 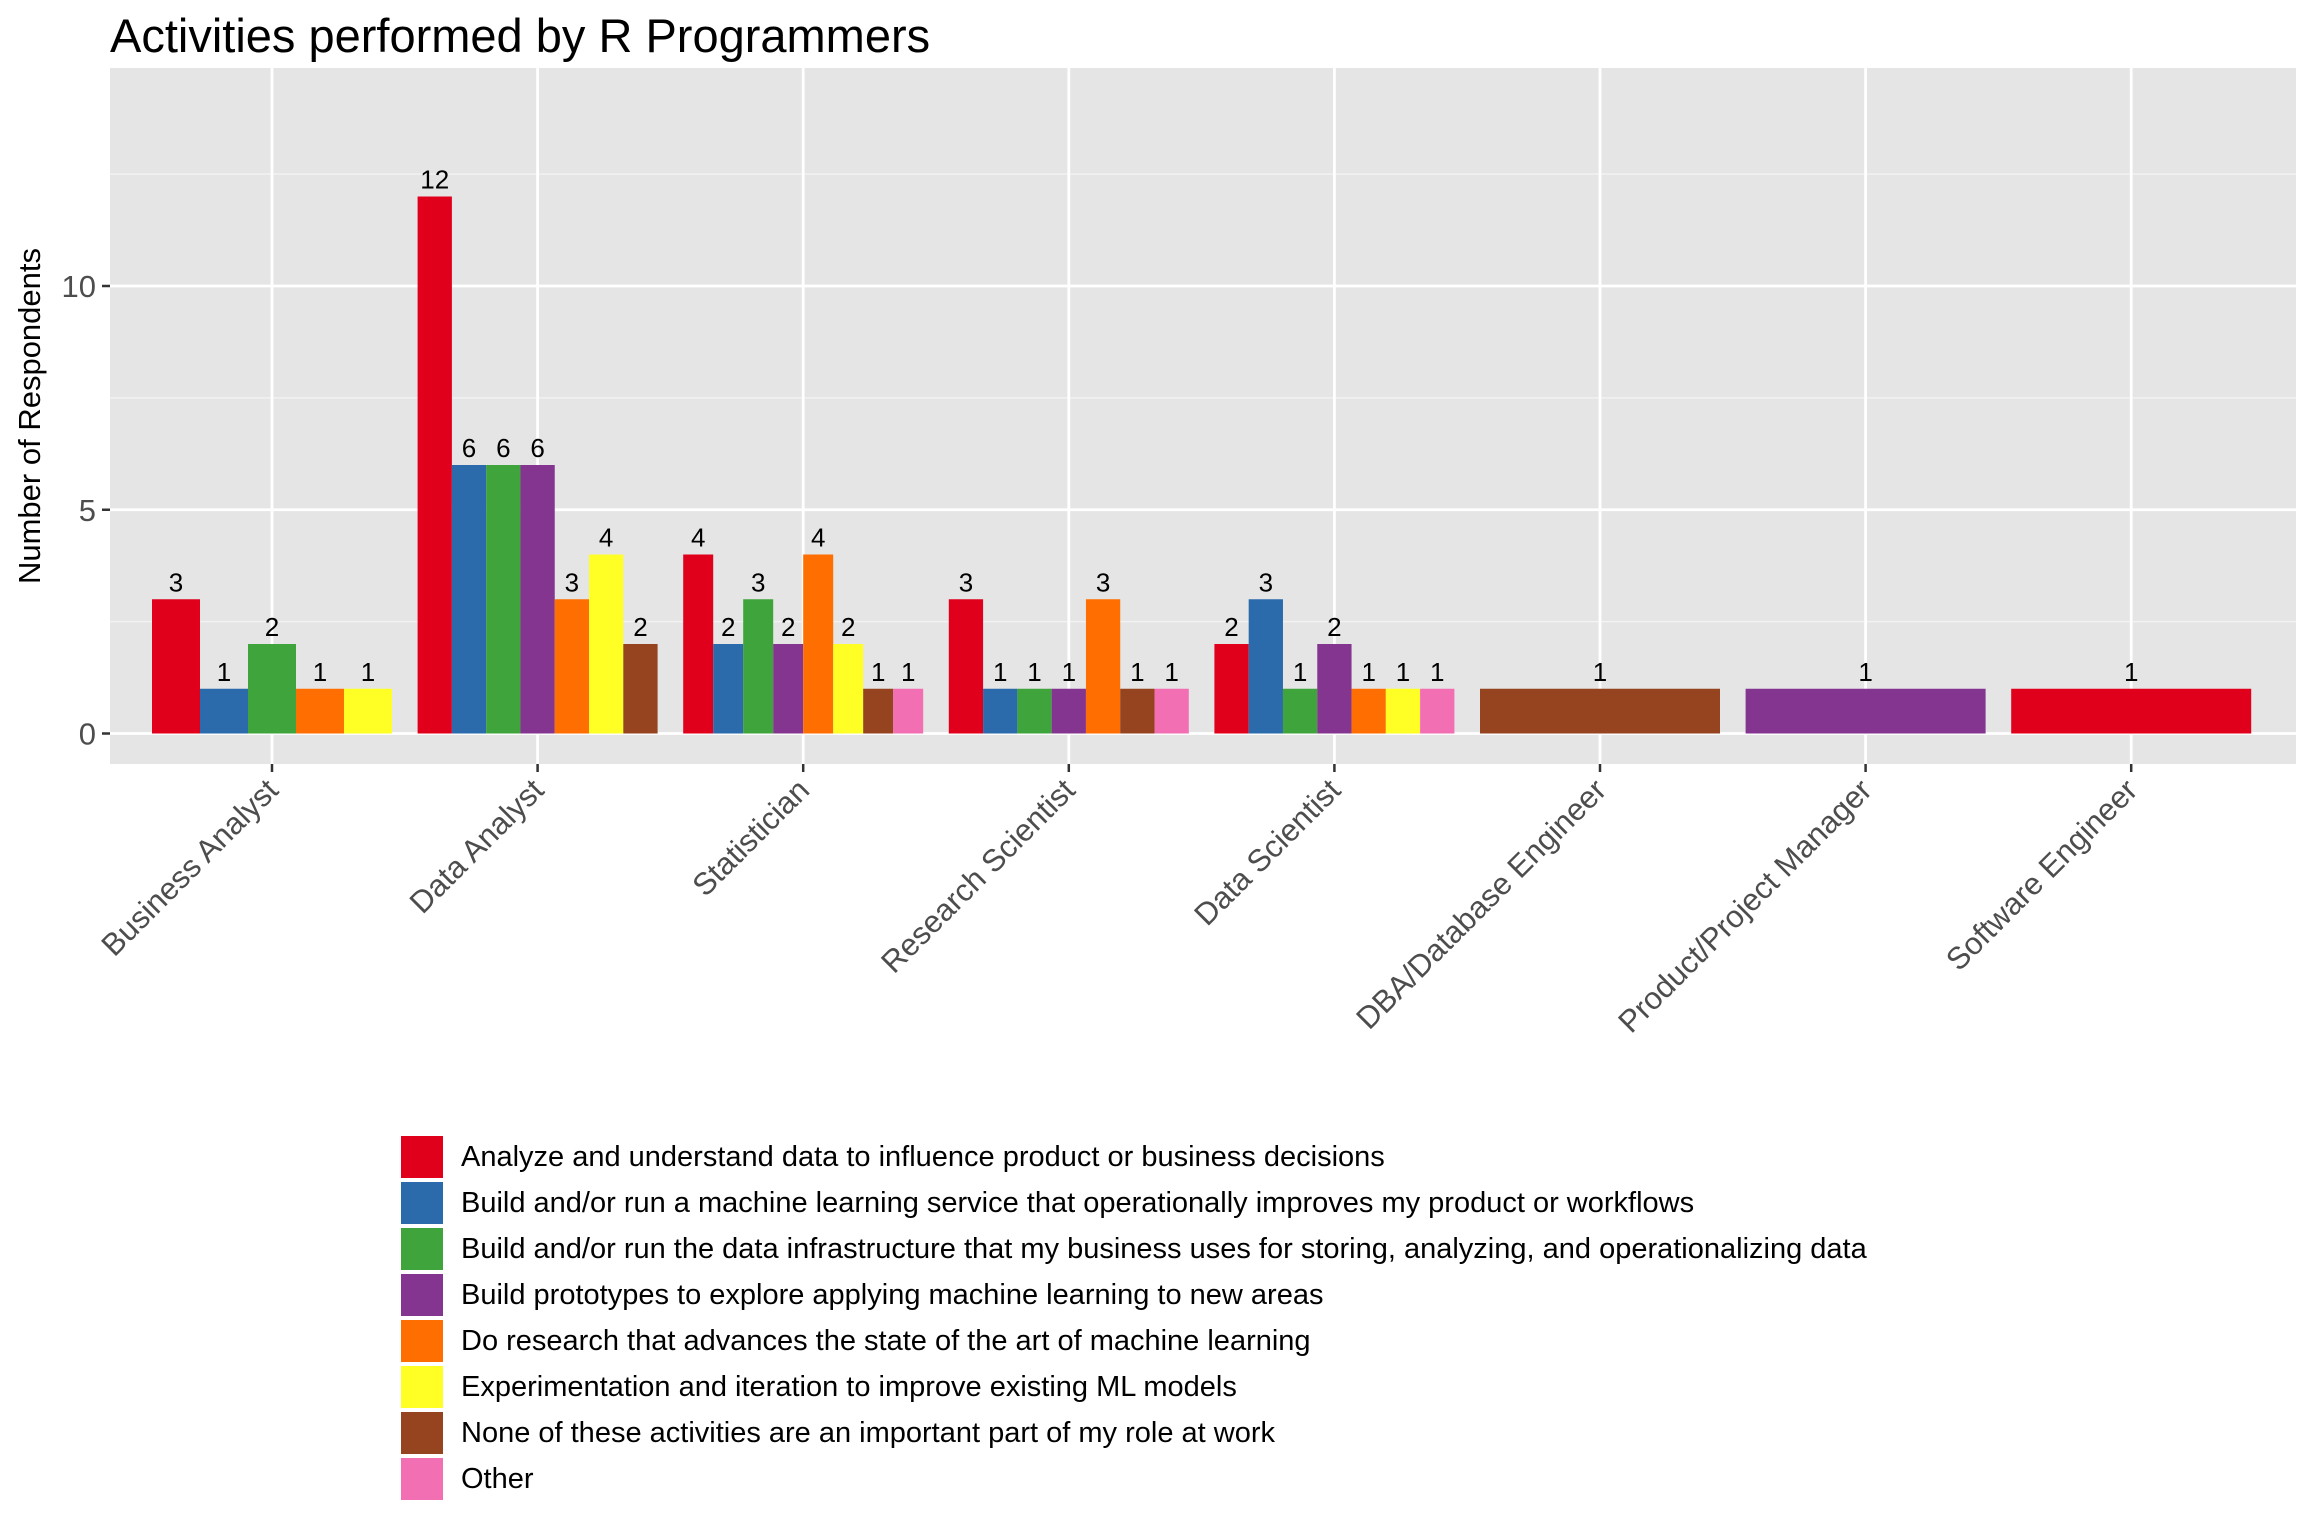 I want to click on x-tick-label: Statistician, so click(x=750, y=837).